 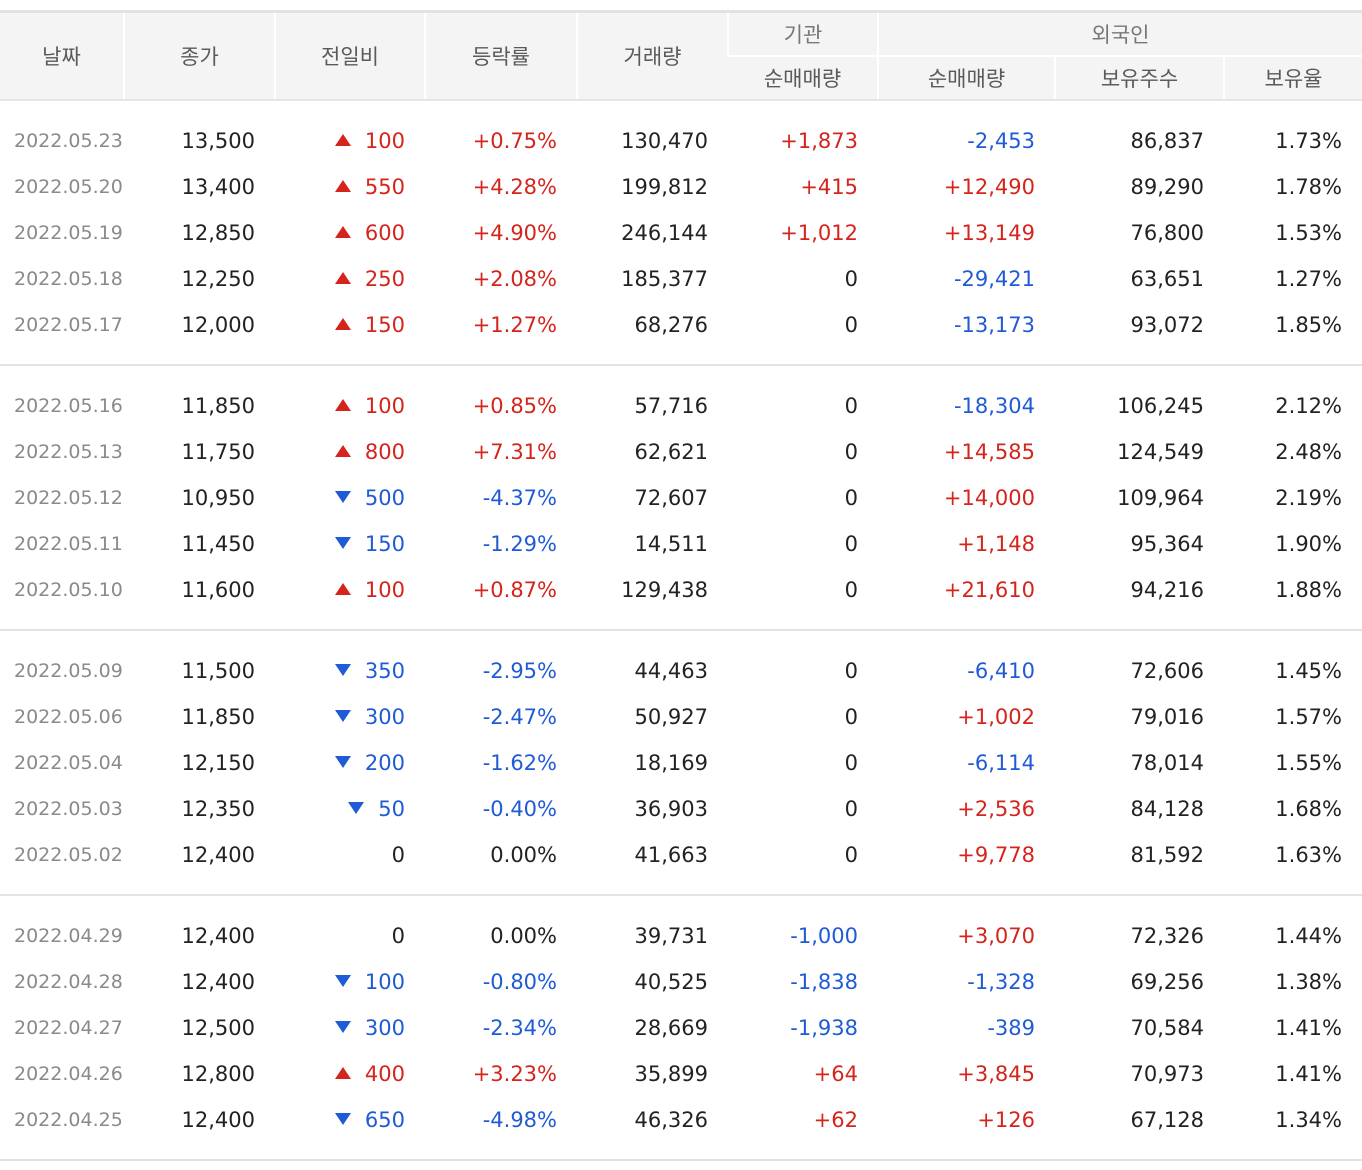 What do you see at coordinates (500, 54) in the screenshot?
I see `header-rate: 등락률` at bounding box center [500, 54].